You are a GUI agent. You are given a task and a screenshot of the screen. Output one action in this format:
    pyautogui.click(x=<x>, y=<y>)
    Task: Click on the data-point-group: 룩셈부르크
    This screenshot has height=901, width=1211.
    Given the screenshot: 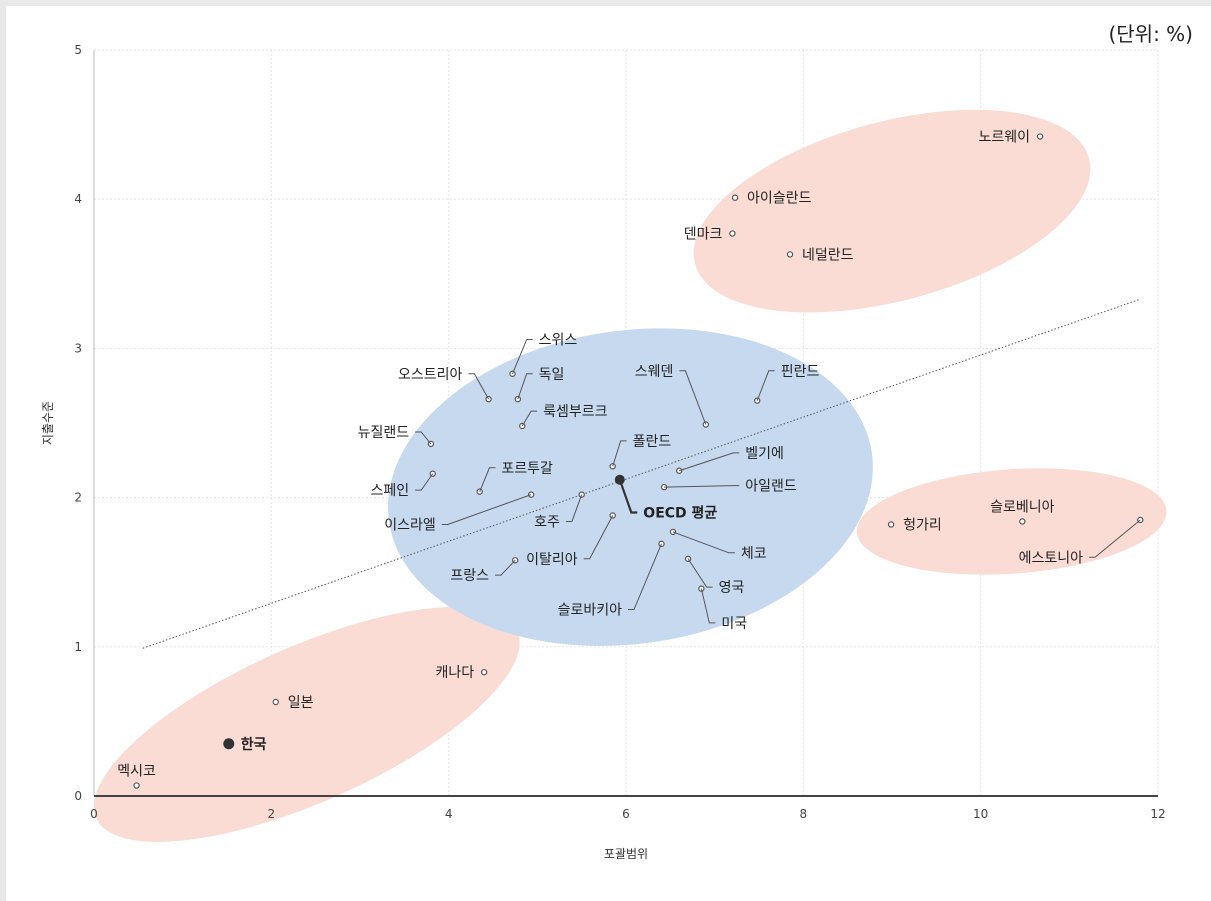 What is the action you would take?
    pyautogui.click(x=563, y=417)
    